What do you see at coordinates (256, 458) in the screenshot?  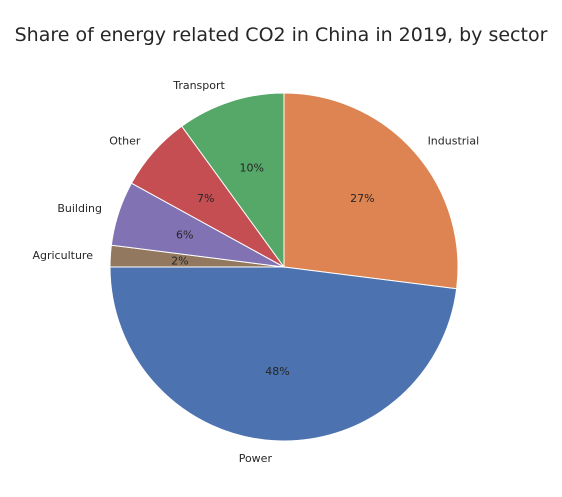 I see `pie-category-label-power: Power` at bounding box center [256, 458].